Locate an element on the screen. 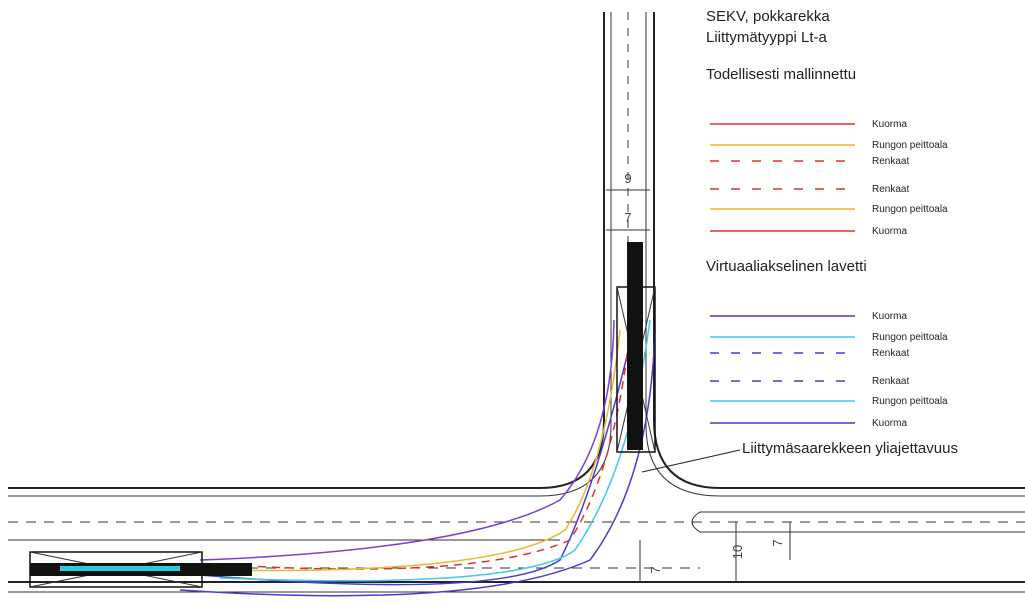  title-line: Liittymätyyppi Lt-a is located at coordinates (767, 37).